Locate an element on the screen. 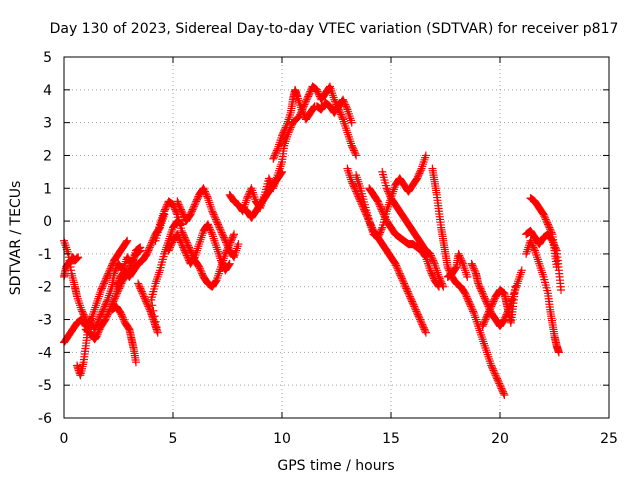 The height and width of the screenshot is (480, 640). series-prn-n is located at coordinates (294, 124).